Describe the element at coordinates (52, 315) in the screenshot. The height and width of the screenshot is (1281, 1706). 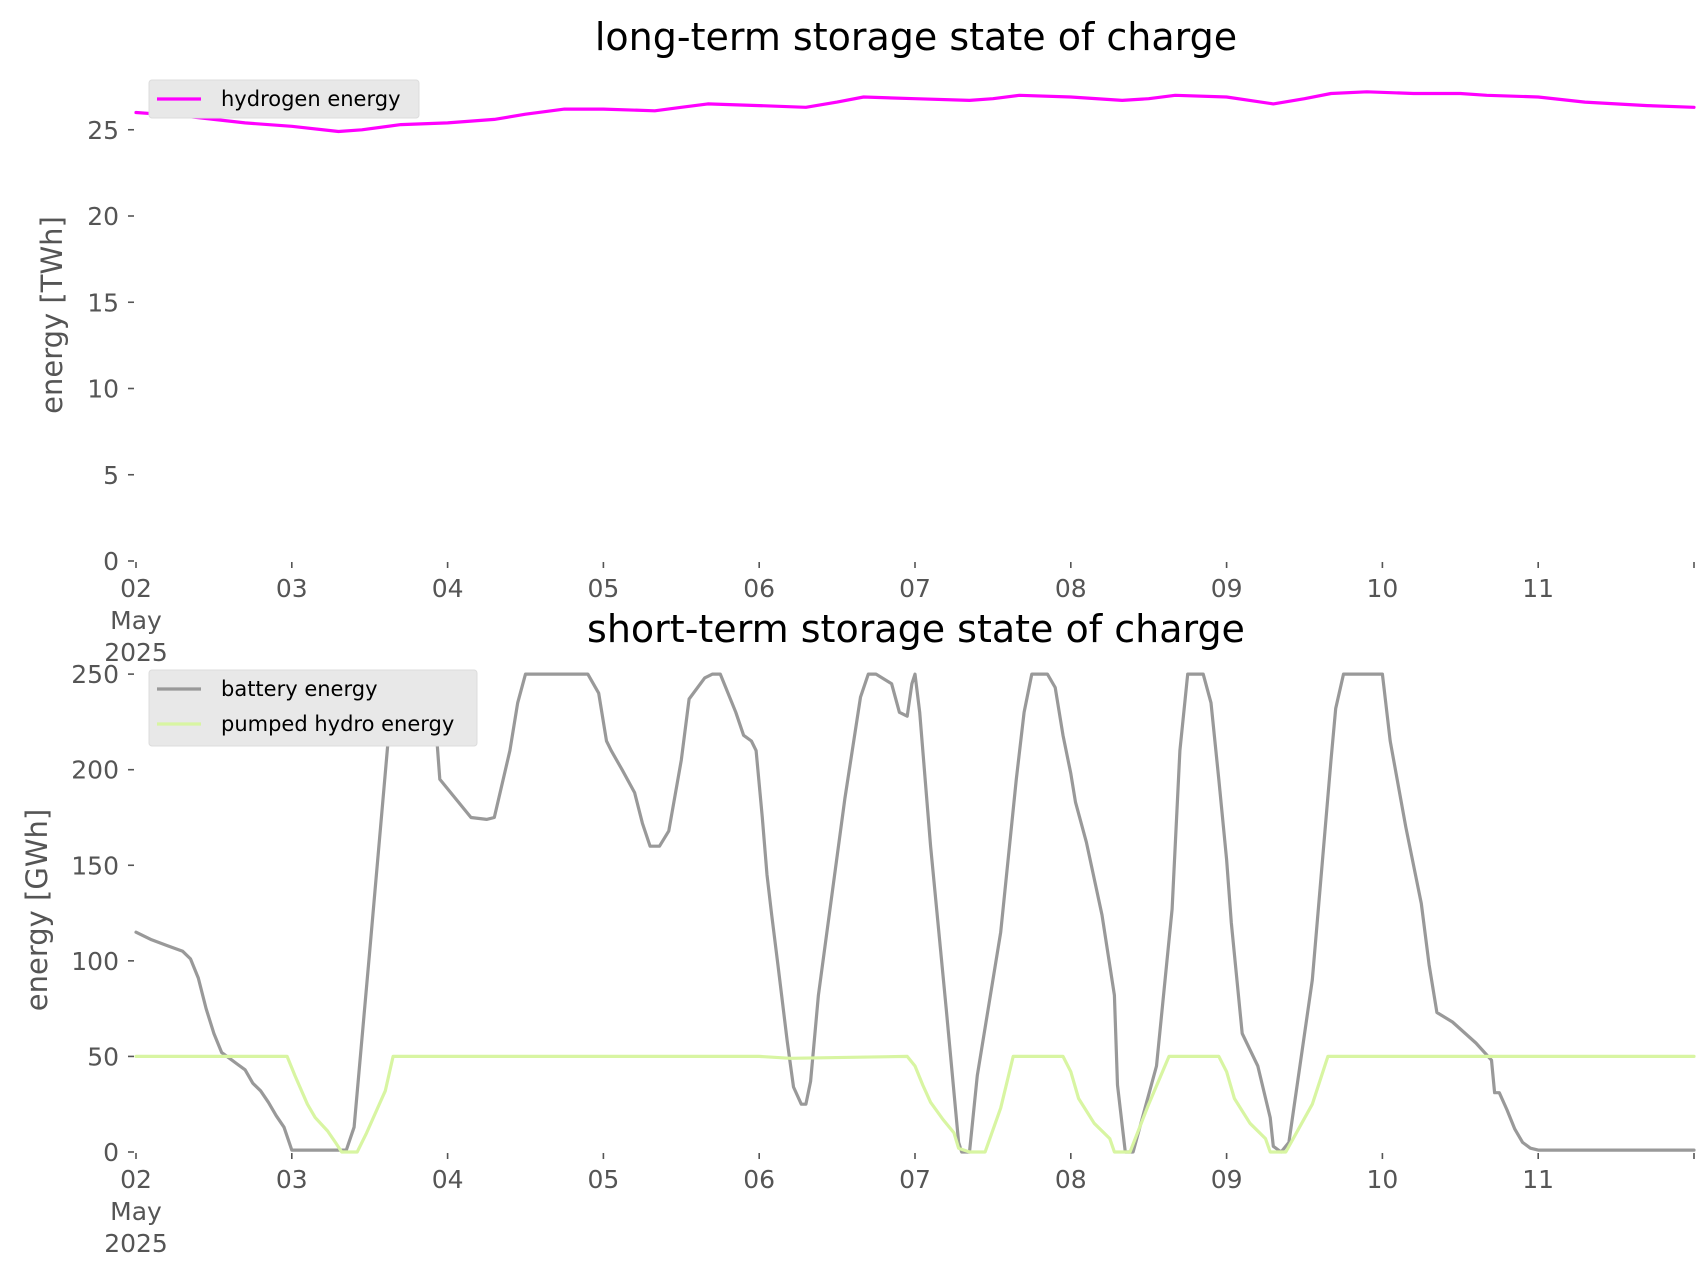
I see `y-axis-label: energy [TWh]` at that location.